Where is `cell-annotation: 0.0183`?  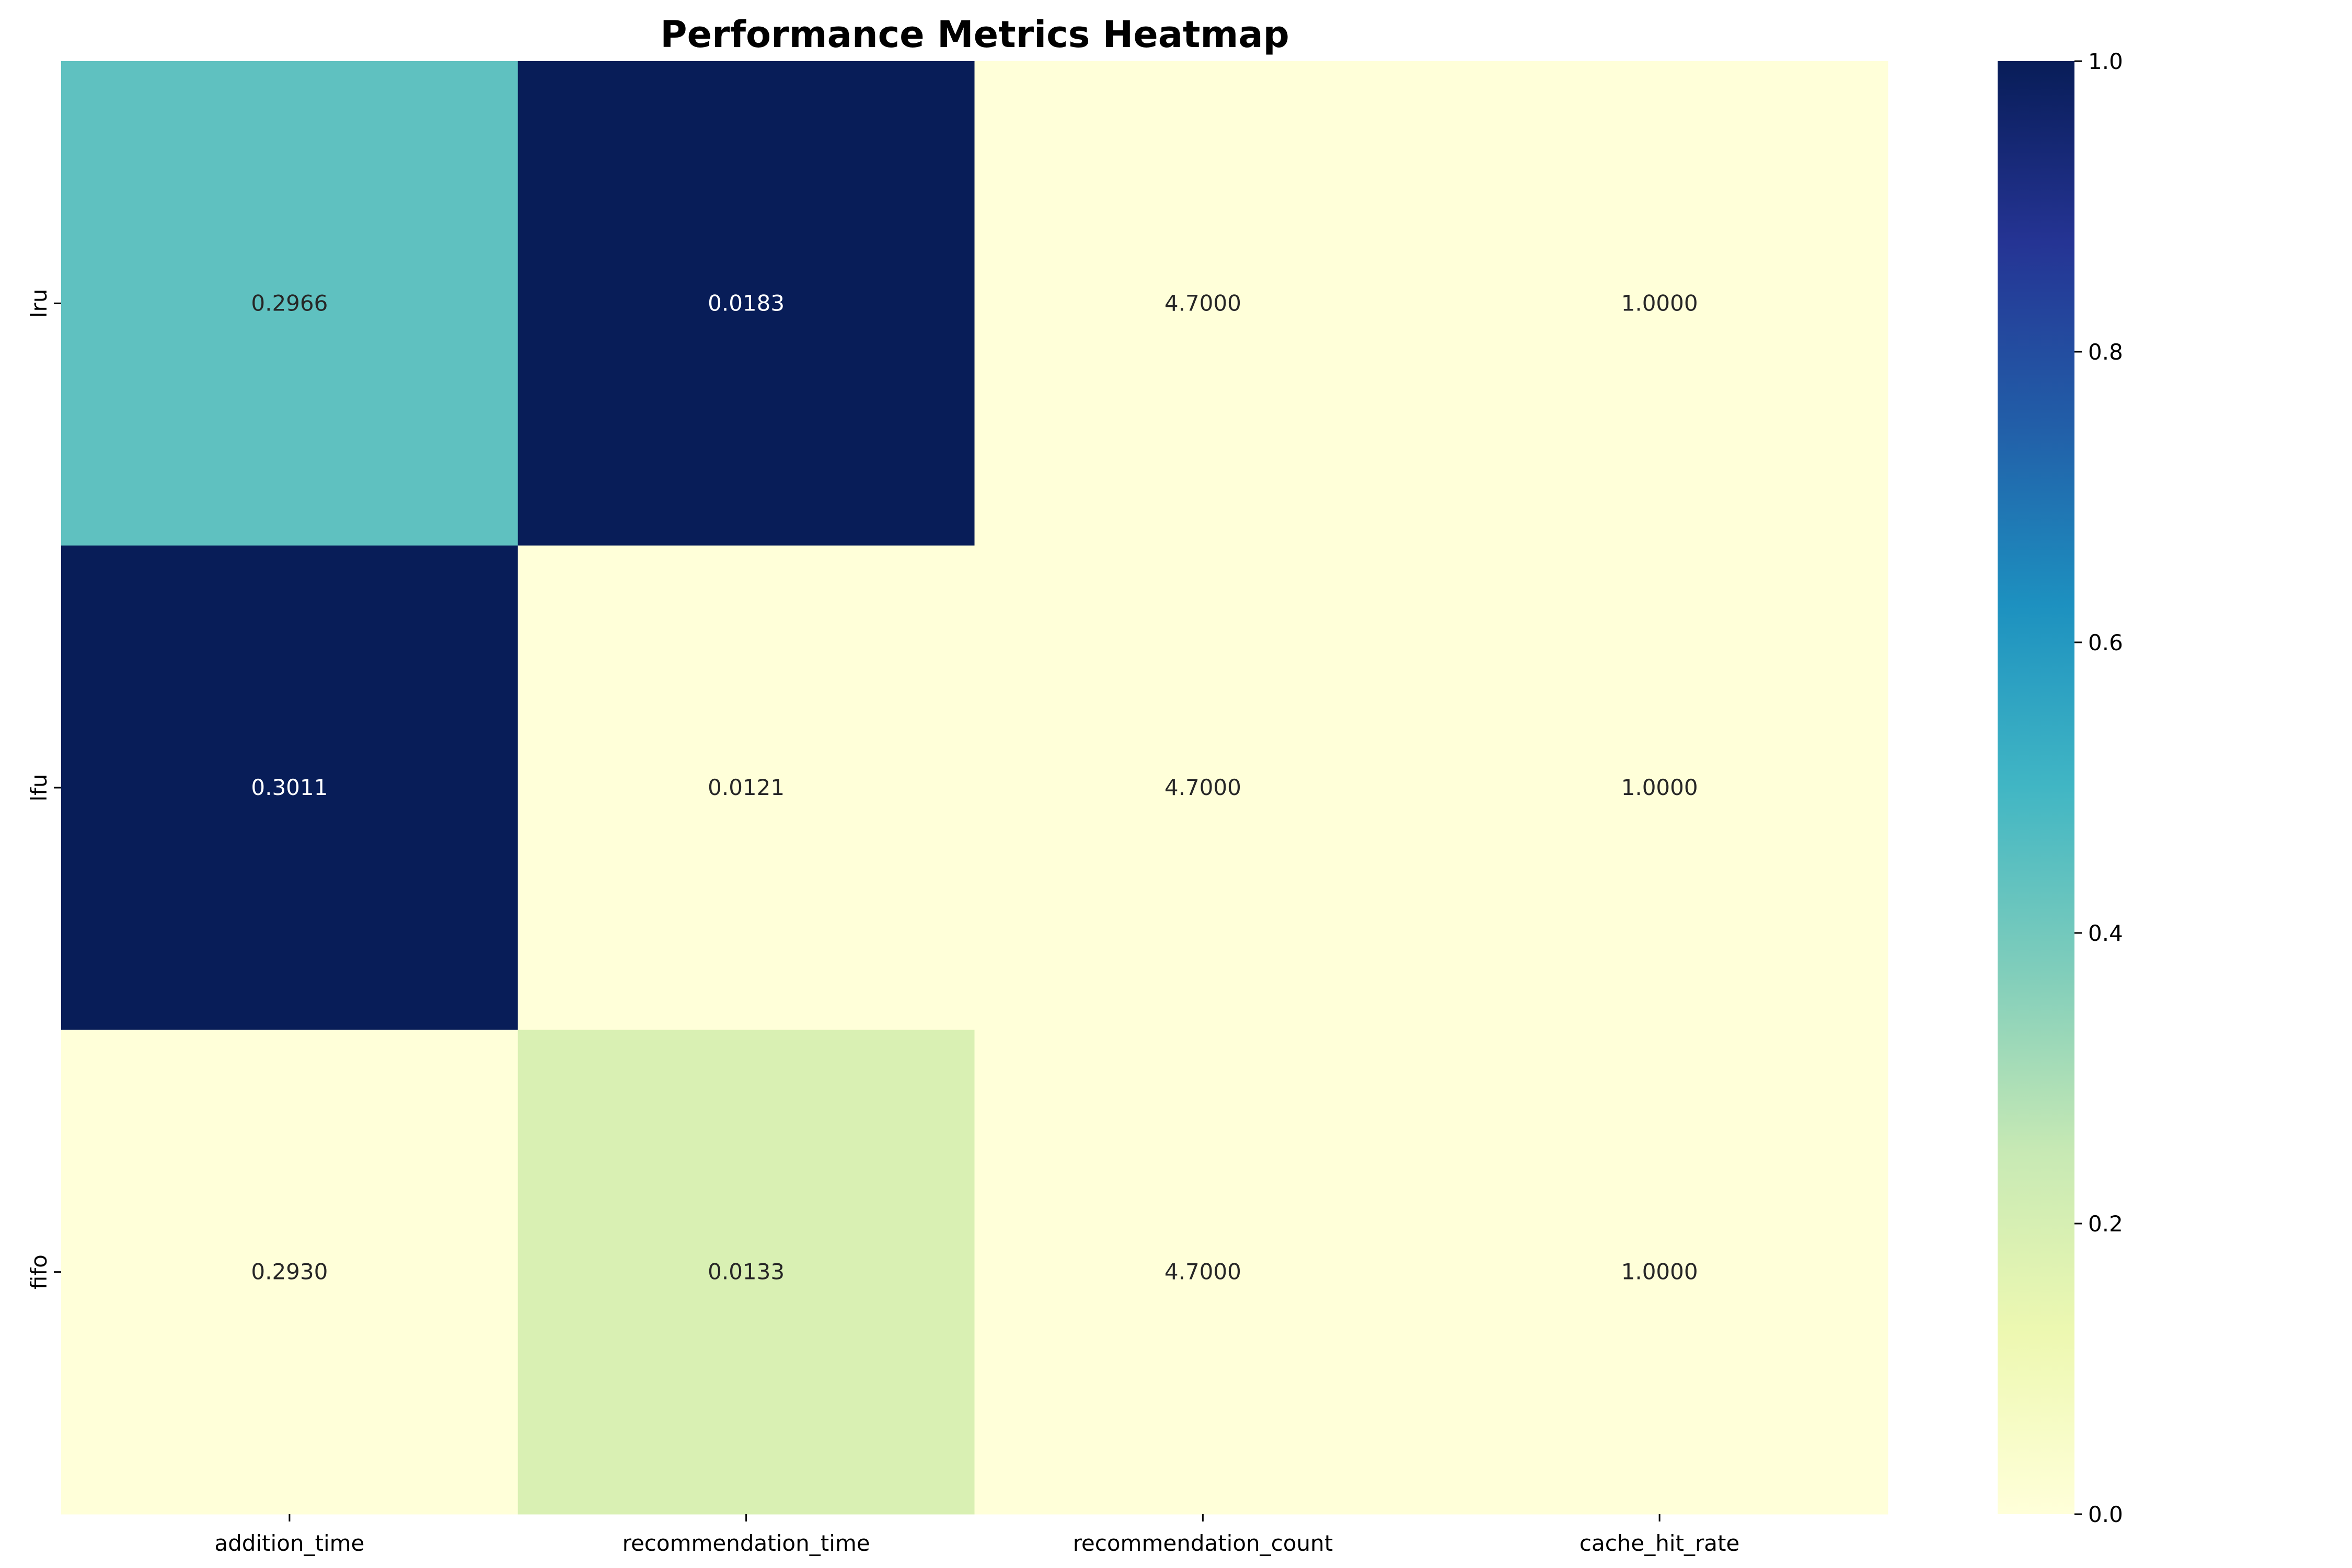
cell-annotation: 0.0183 is located at coordinates (746, 303).